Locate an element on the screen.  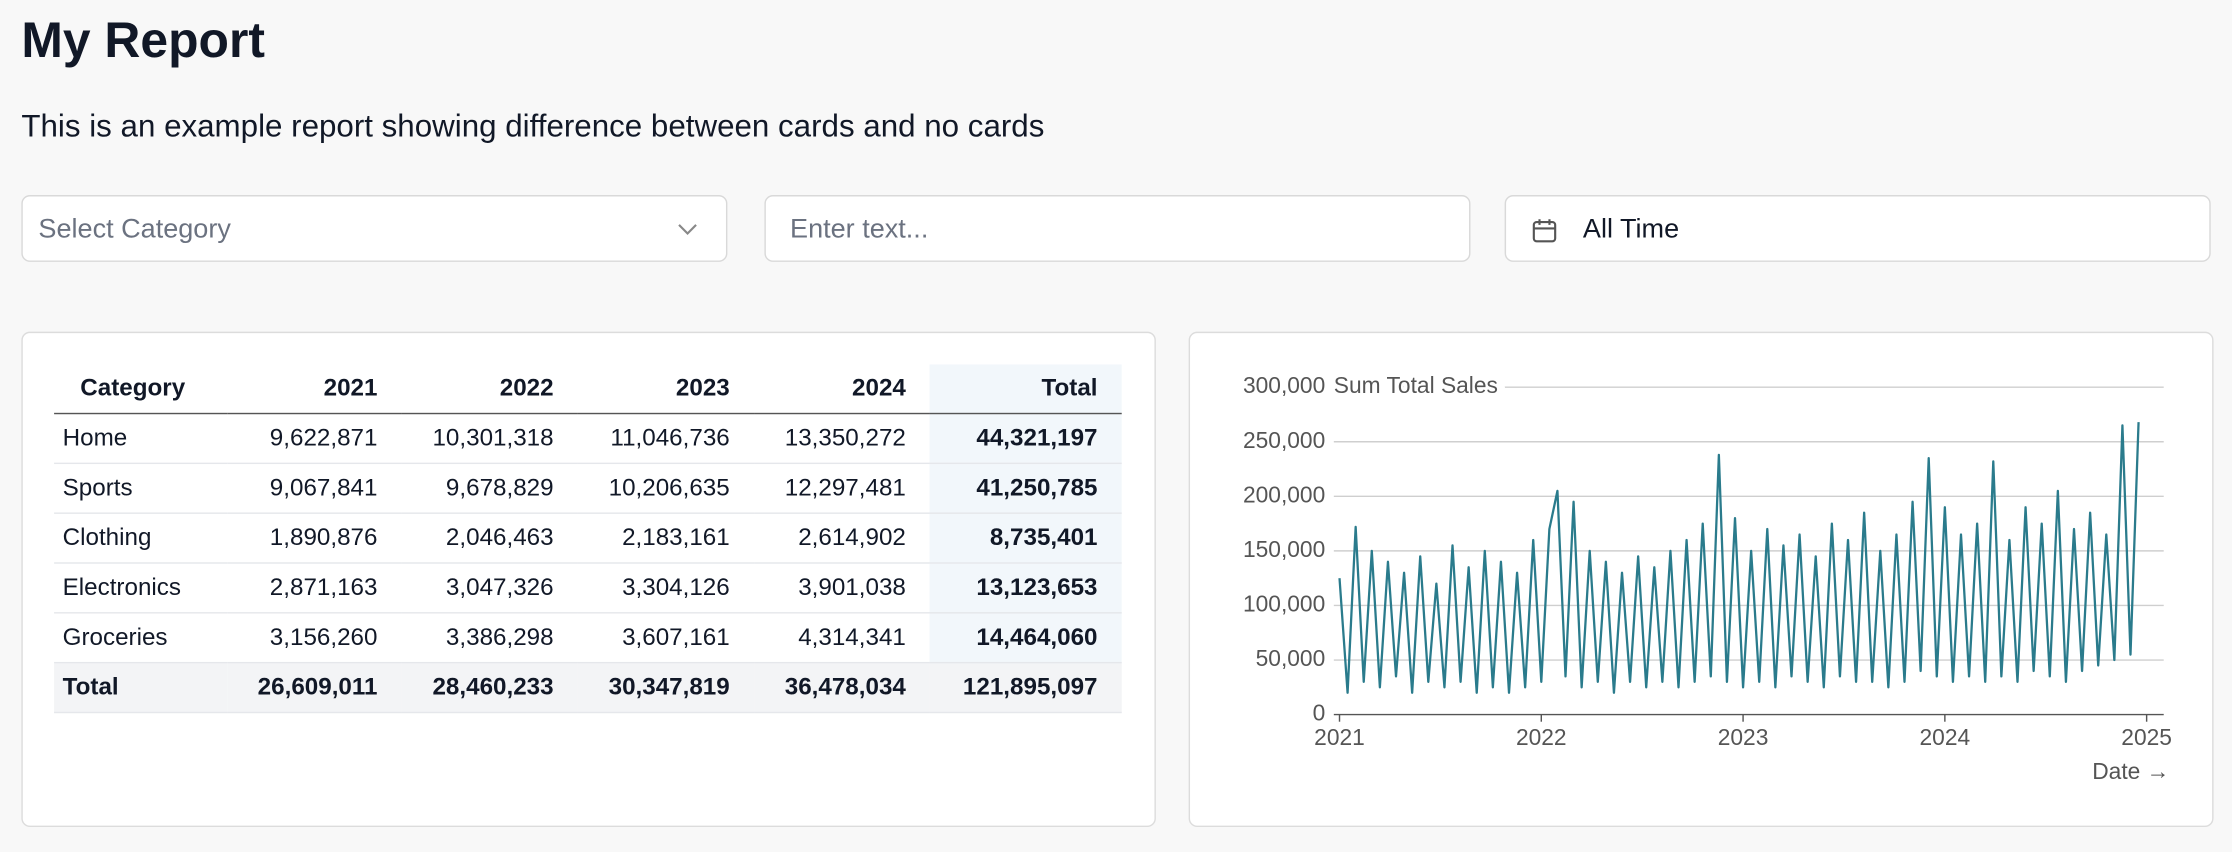
table-cell: 9,622,871 is located at coordinates (314, 439).